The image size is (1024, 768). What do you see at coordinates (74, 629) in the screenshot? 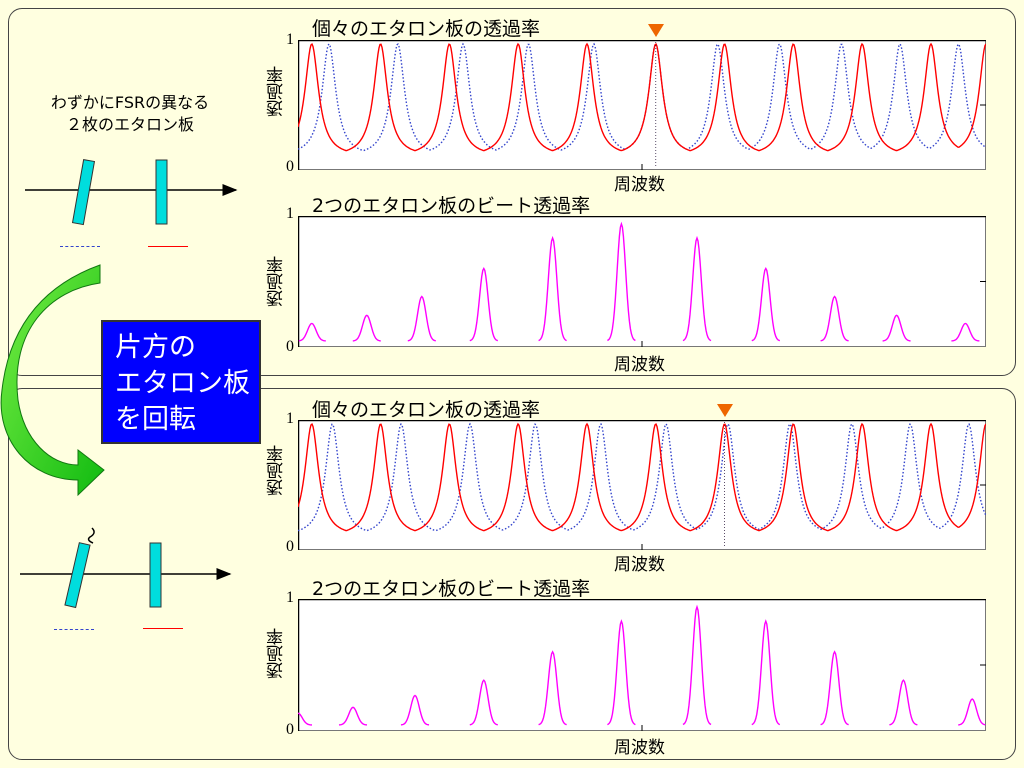
I see `legend-etalon-a-bottom` at bounding box center [74, 629].